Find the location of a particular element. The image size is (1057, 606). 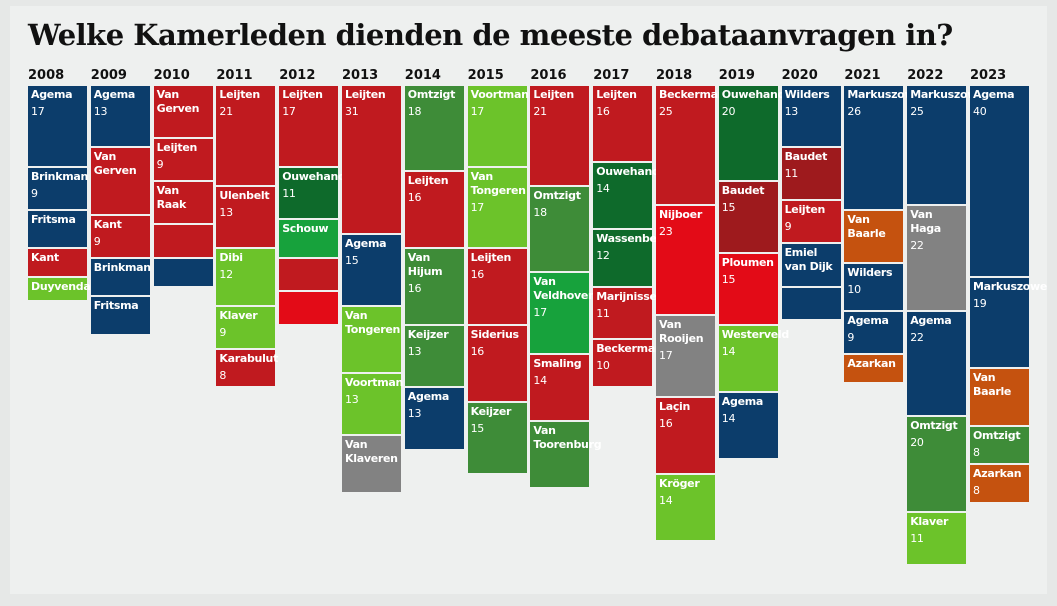

block: Van Veldhoven 17 is located at coordinates (563, 313).